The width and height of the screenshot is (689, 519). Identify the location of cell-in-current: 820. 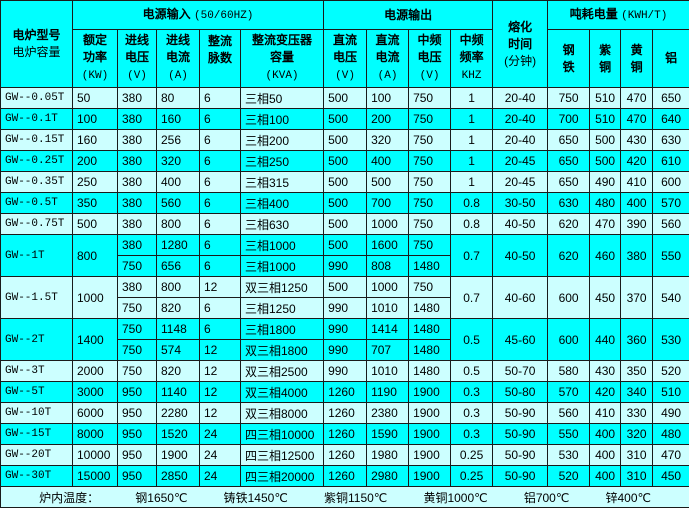
(178, 308).